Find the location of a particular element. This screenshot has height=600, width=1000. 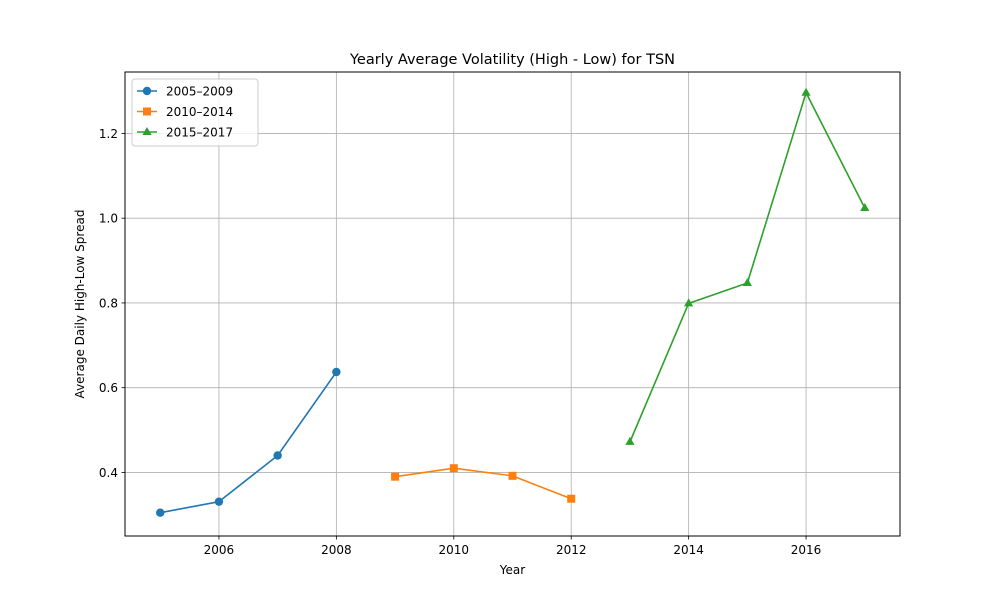

legend-frame is located at coordinates (195, 112).